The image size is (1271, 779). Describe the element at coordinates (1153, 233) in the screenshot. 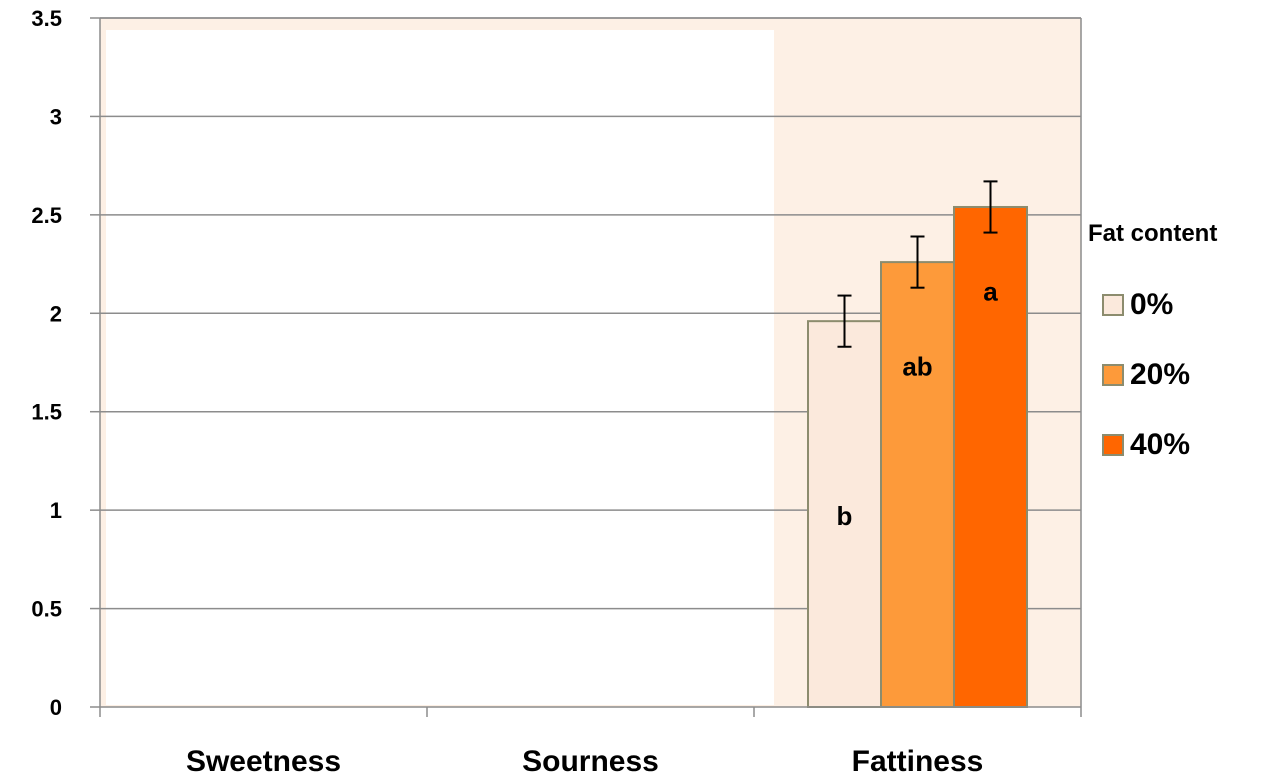

I see `legend-title: Fat content` at that location.